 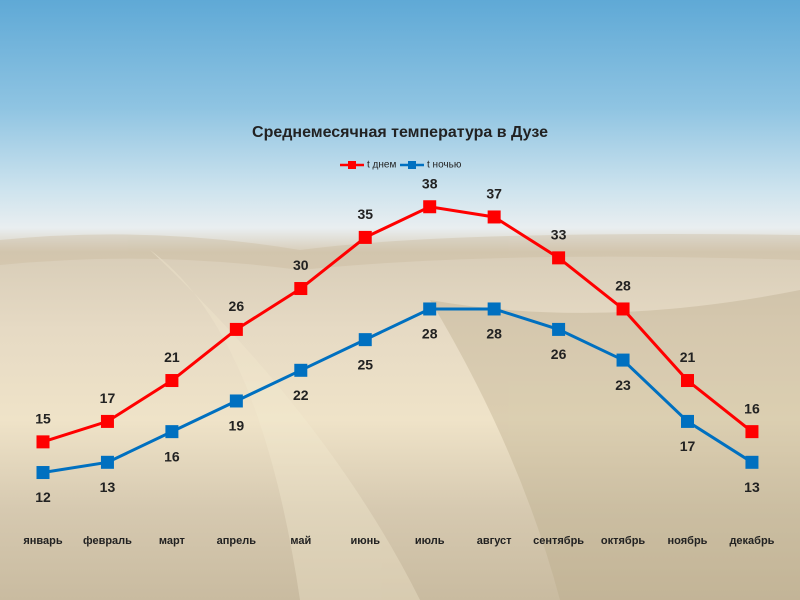 What do you see at coordinates (172, 541) in the screenshot?
I see `x-tick-label: март` at bounding box center [172, 541].